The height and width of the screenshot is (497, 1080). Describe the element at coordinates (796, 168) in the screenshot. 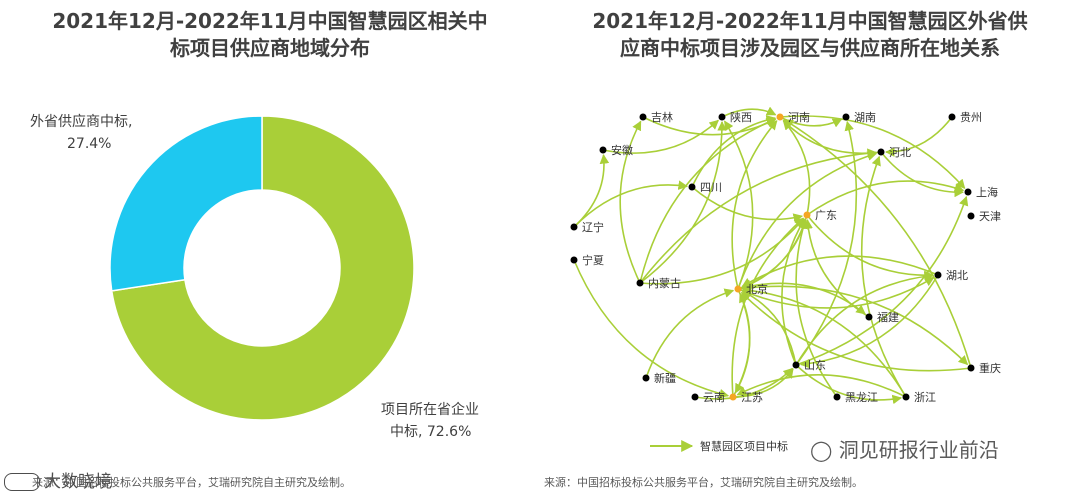

I see `edge-guangdong-henan` at that location.